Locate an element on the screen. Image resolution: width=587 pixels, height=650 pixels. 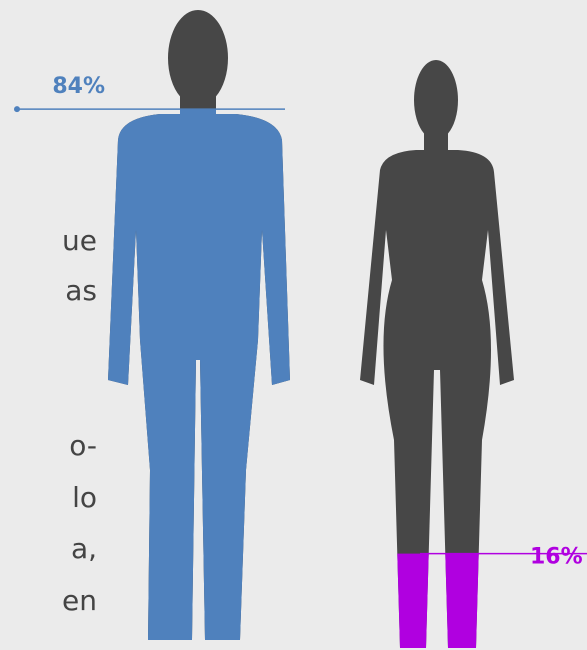
figure-fill is located at coordinates (437, 600).